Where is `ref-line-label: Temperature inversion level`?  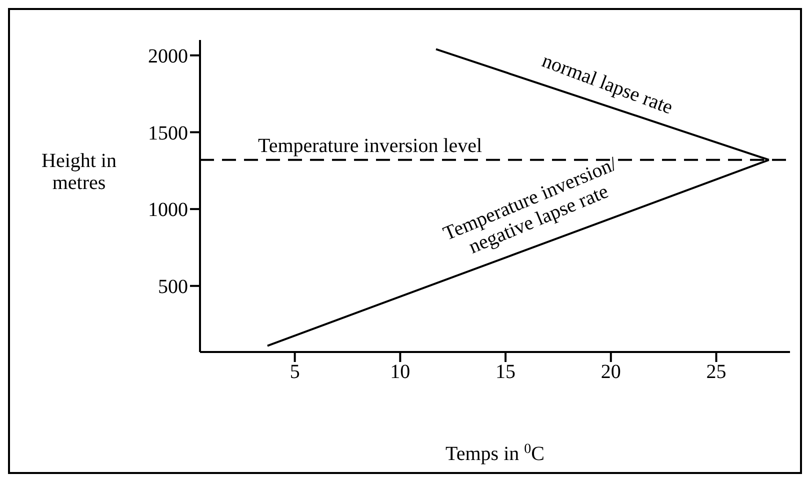 ref-line-label: Temperature inversion level is located at coordinates (370, 145).